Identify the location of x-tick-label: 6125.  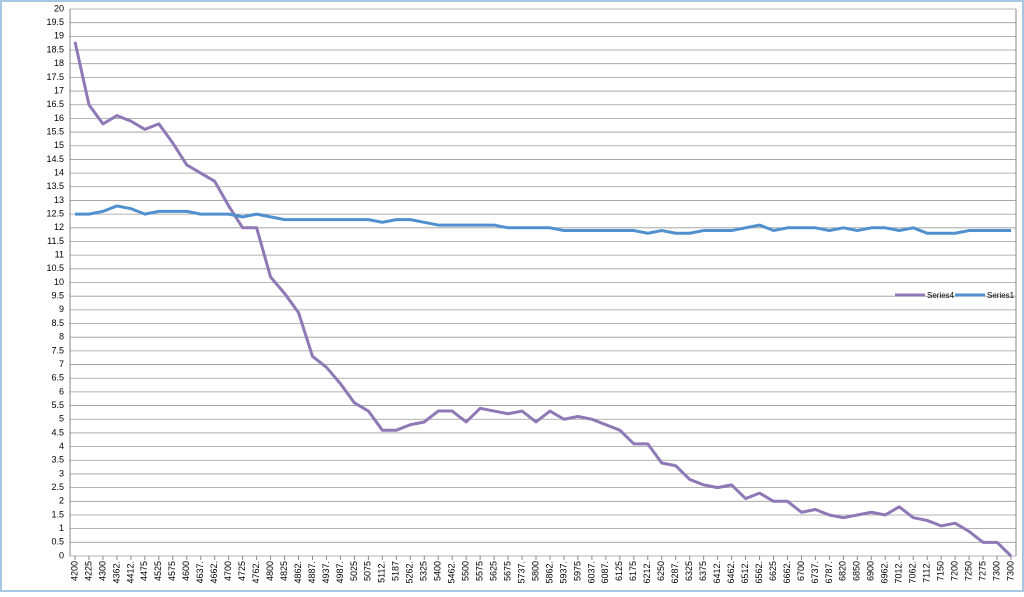
(619, 571).